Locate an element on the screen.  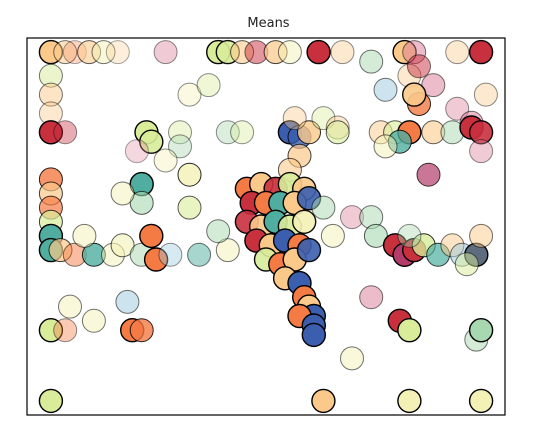
chart-title: Means is located at coordinates (268, 23).